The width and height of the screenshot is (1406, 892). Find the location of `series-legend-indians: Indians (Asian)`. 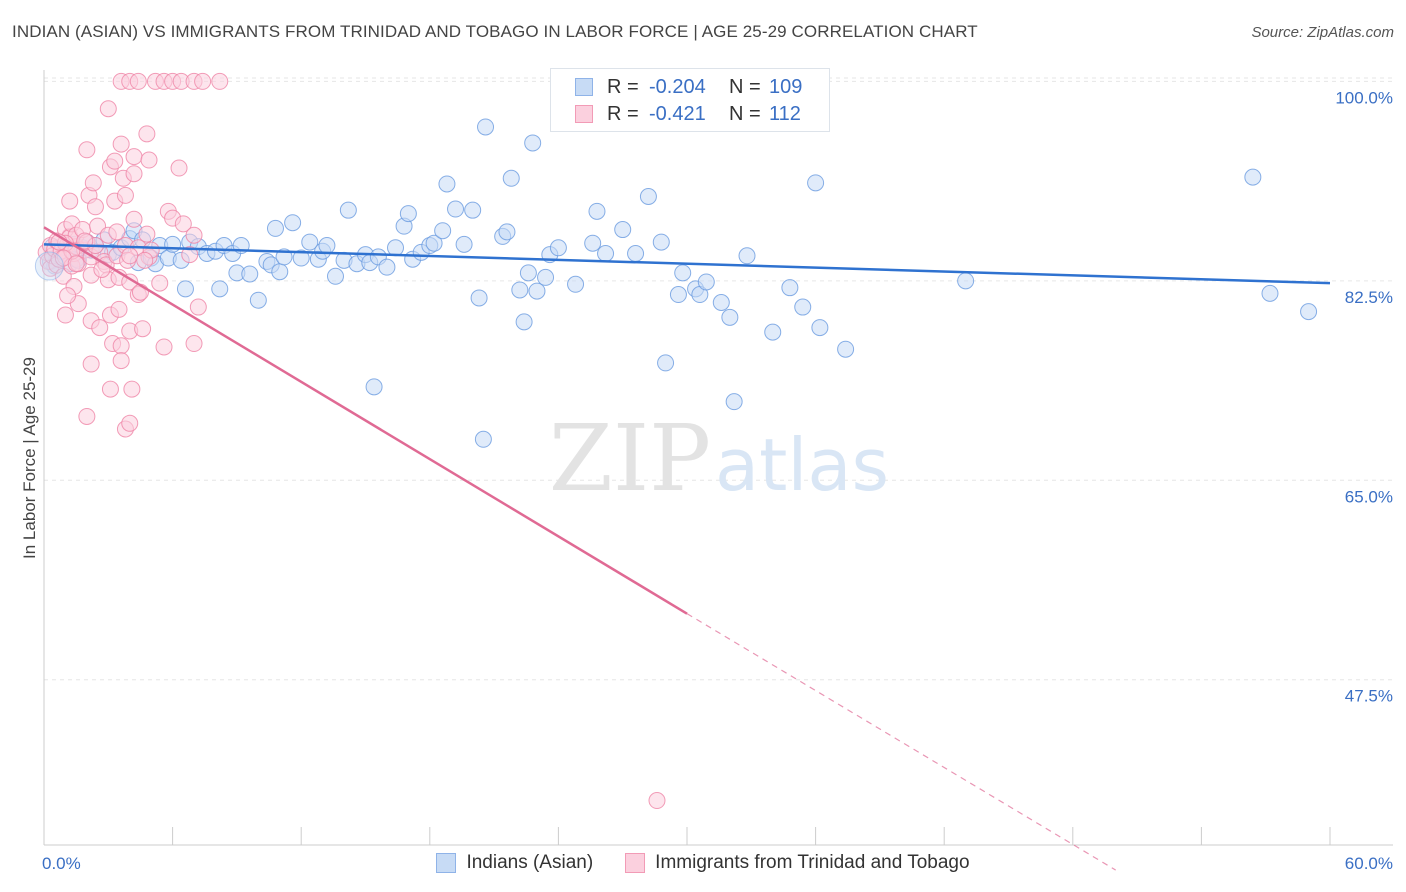

series-legend-indians: Indians (Asian) is located at coordinates (514, 863).